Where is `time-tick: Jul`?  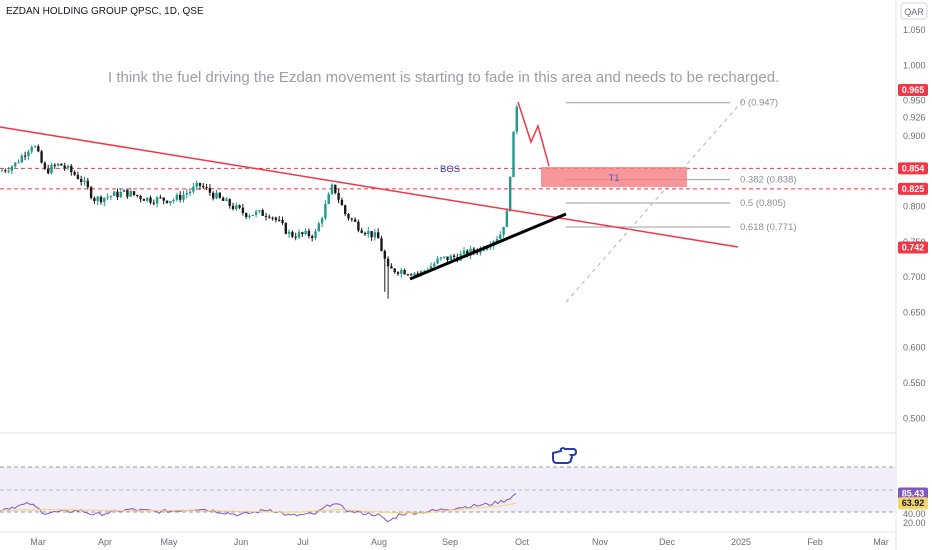
time-tick: Jul is located at coordinates (303, 542).